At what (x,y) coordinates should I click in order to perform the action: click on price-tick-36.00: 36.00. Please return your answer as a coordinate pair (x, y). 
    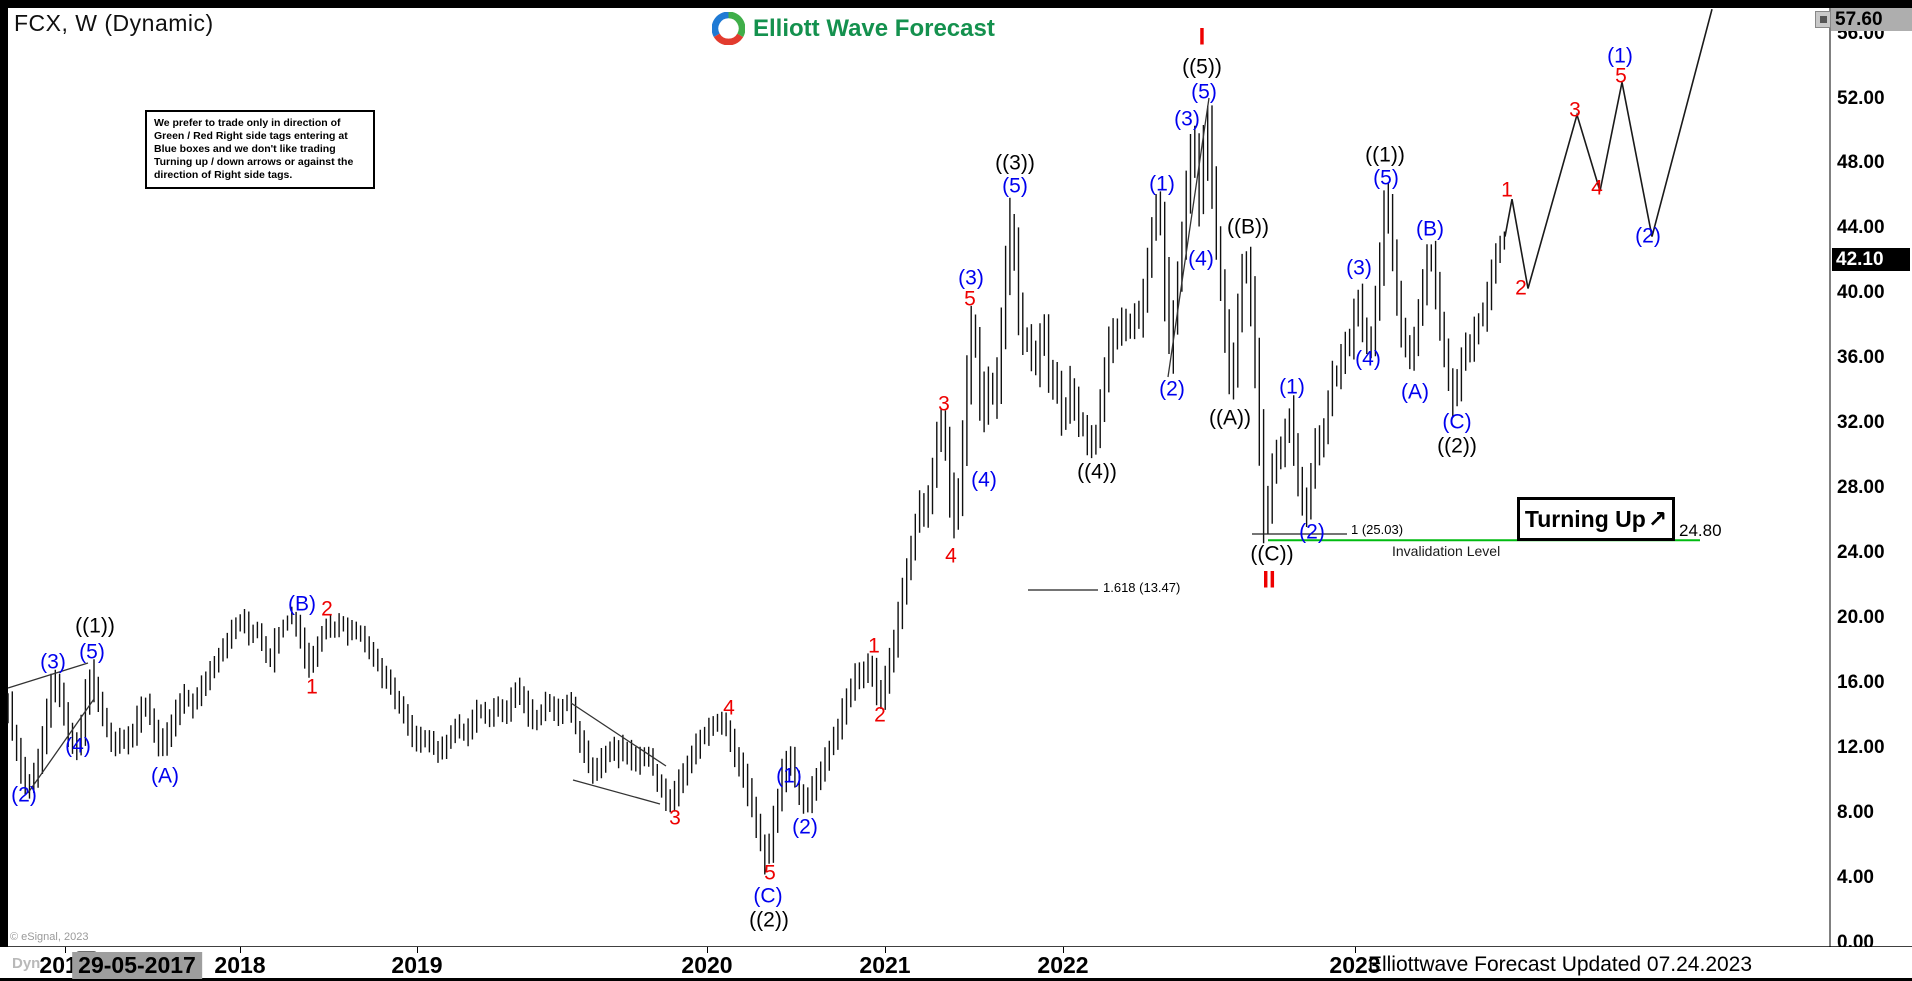
    Looking at the image, I should click on (1861, 358).